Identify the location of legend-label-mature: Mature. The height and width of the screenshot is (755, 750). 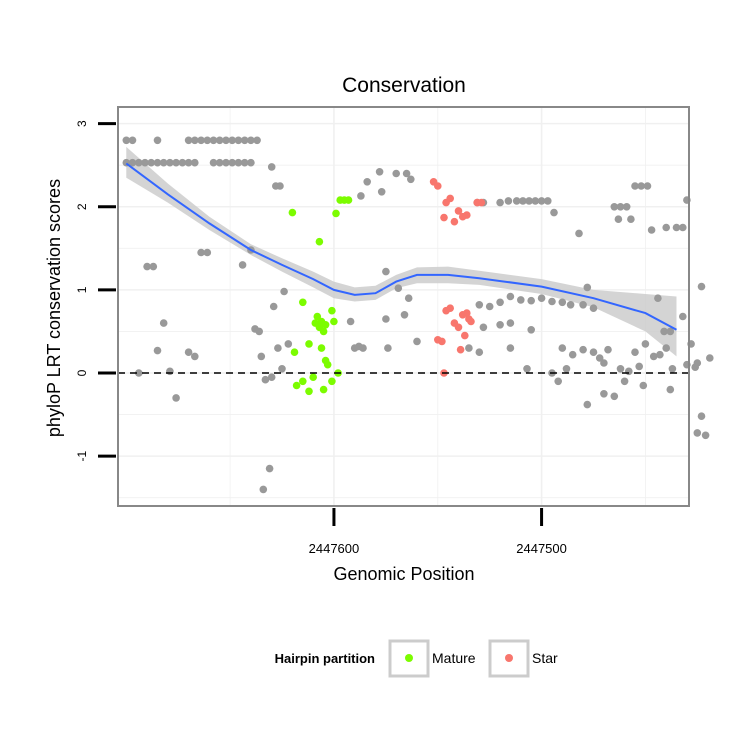
(454, 658).